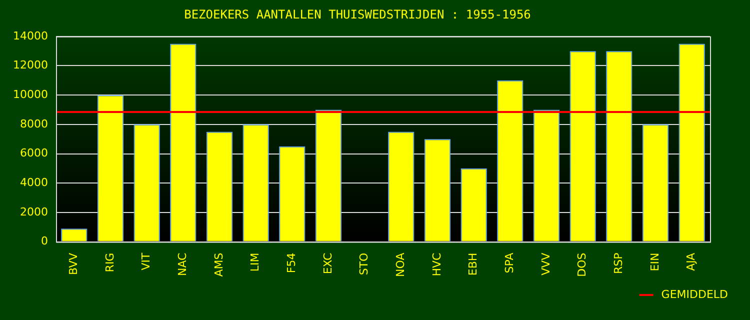  I want to click on legend-label: GEMIDDELD, so click(694, 294).